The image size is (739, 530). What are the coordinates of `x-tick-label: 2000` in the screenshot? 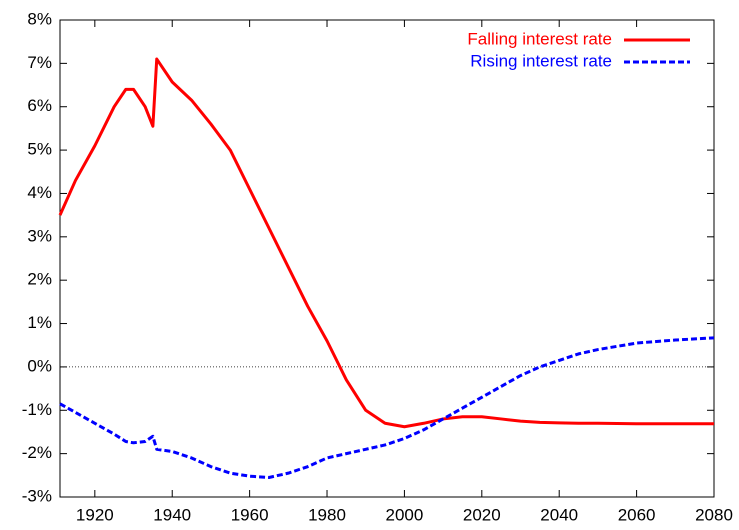 It's located at (405, 514).